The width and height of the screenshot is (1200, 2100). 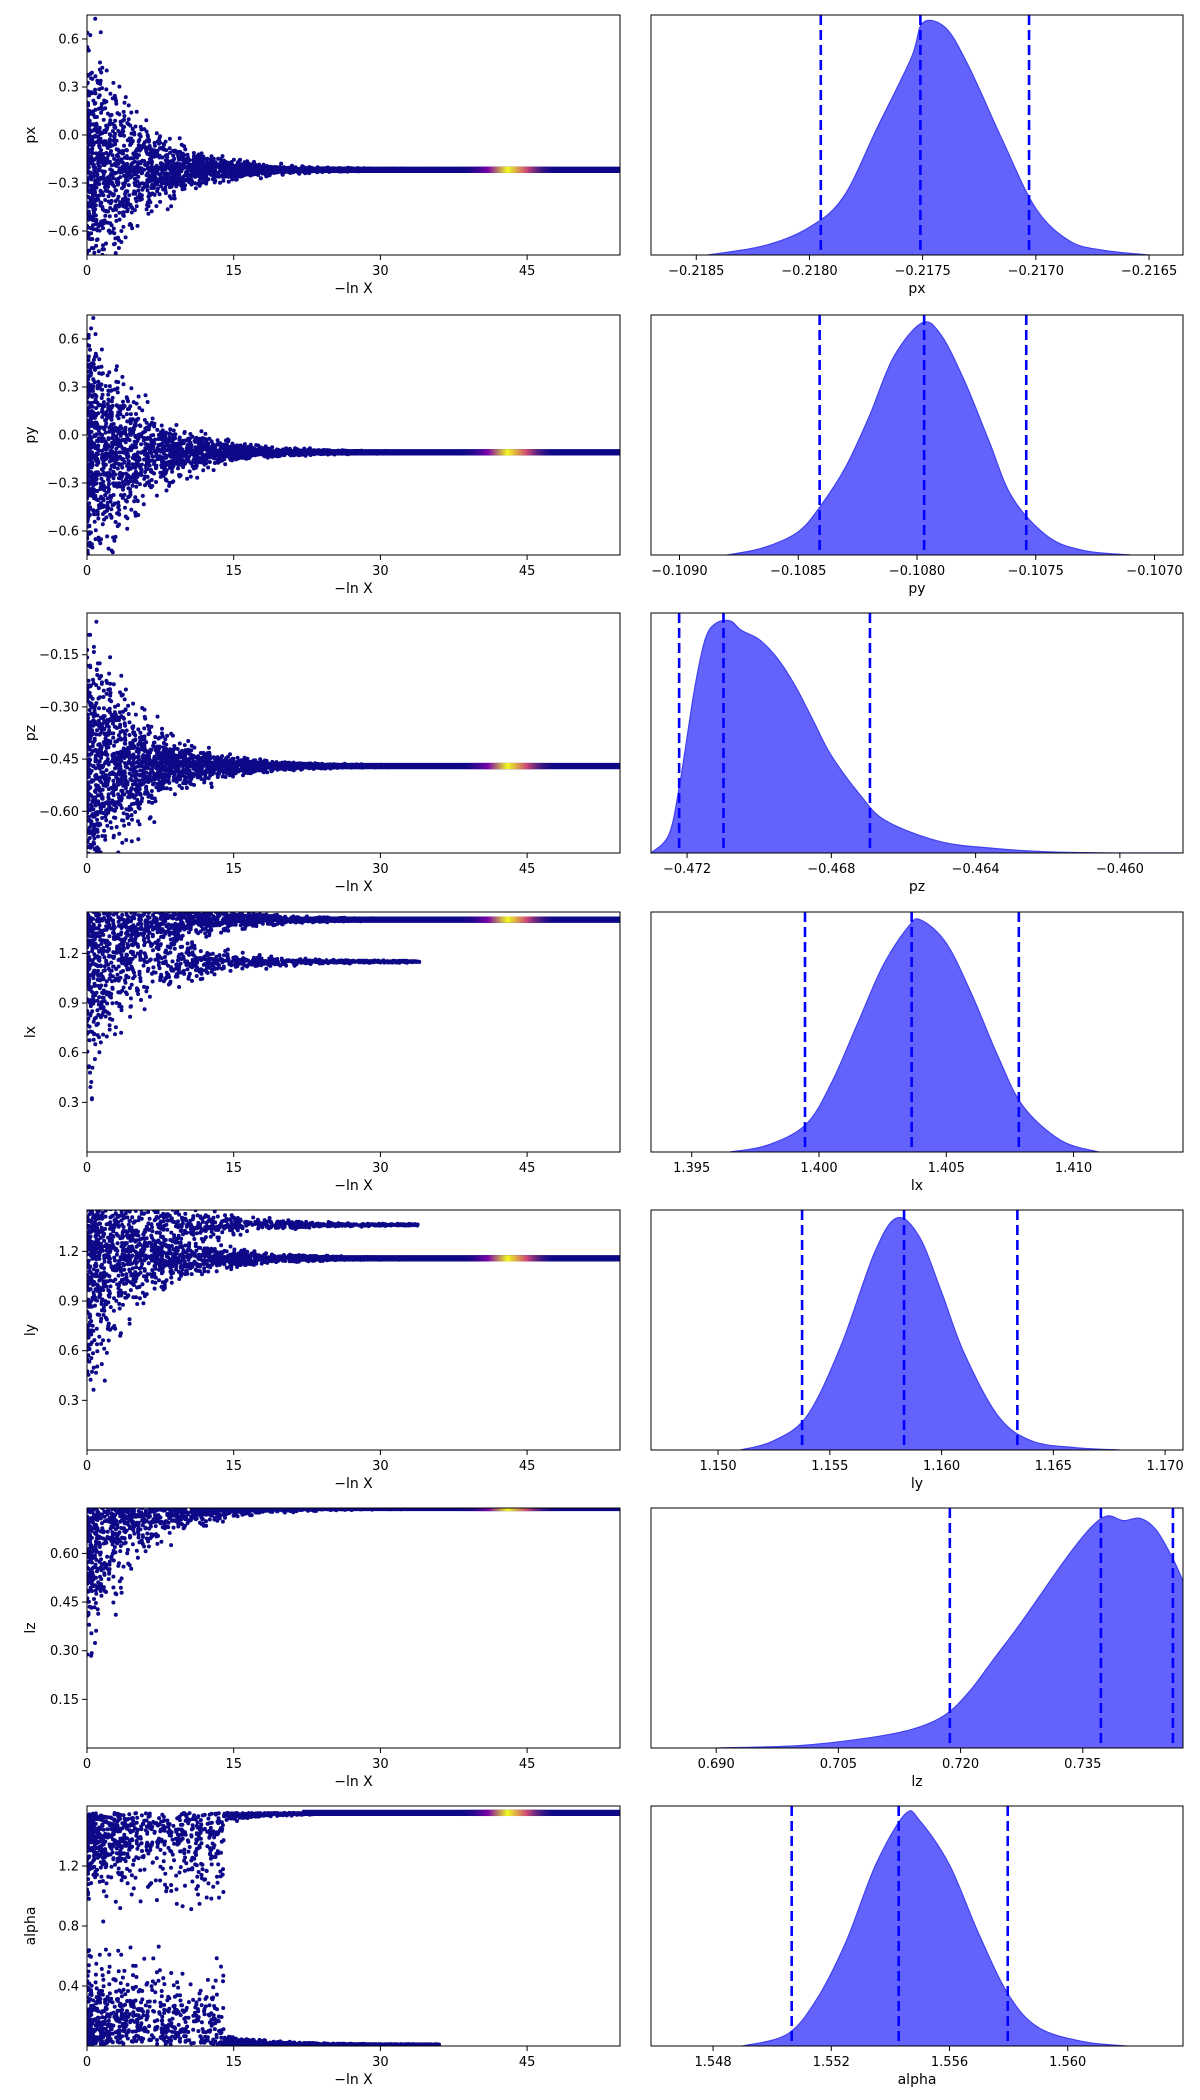 I want to click on x-tick-label: −0.1085, so click(x=798, y=571).